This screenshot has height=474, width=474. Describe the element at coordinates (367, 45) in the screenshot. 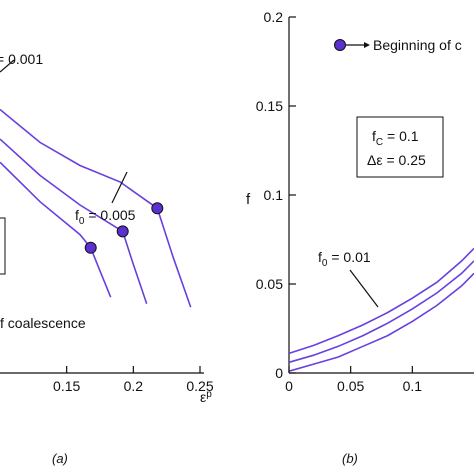

I see `panel-b-legend-arrowhead` at that location.